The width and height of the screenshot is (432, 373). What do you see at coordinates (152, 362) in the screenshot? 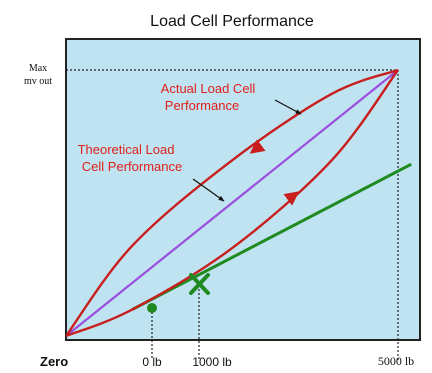
I see `x-tick-0: 0 lb` at bounding box center [152, 362].